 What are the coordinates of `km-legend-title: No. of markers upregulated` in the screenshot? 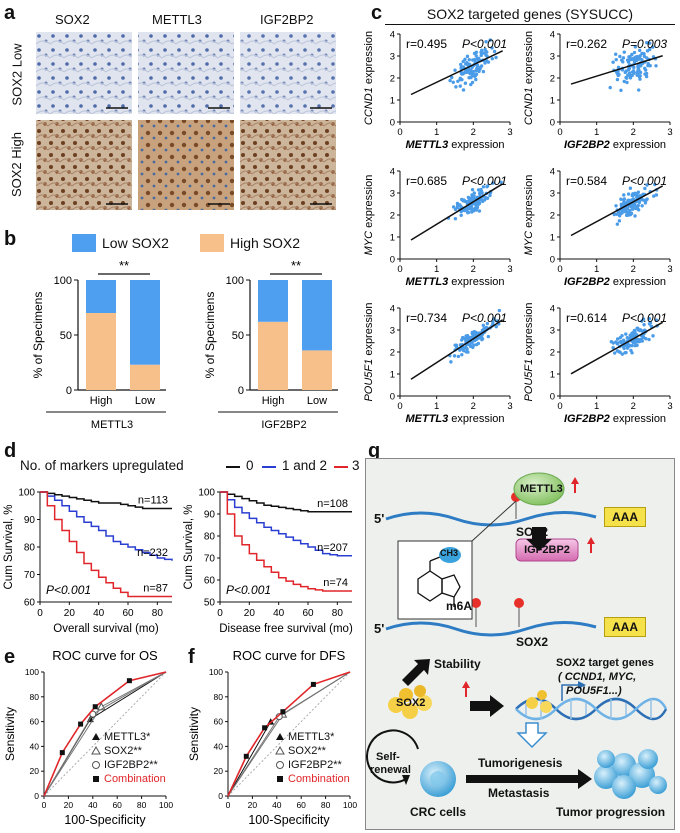 It's located at (102, 465).